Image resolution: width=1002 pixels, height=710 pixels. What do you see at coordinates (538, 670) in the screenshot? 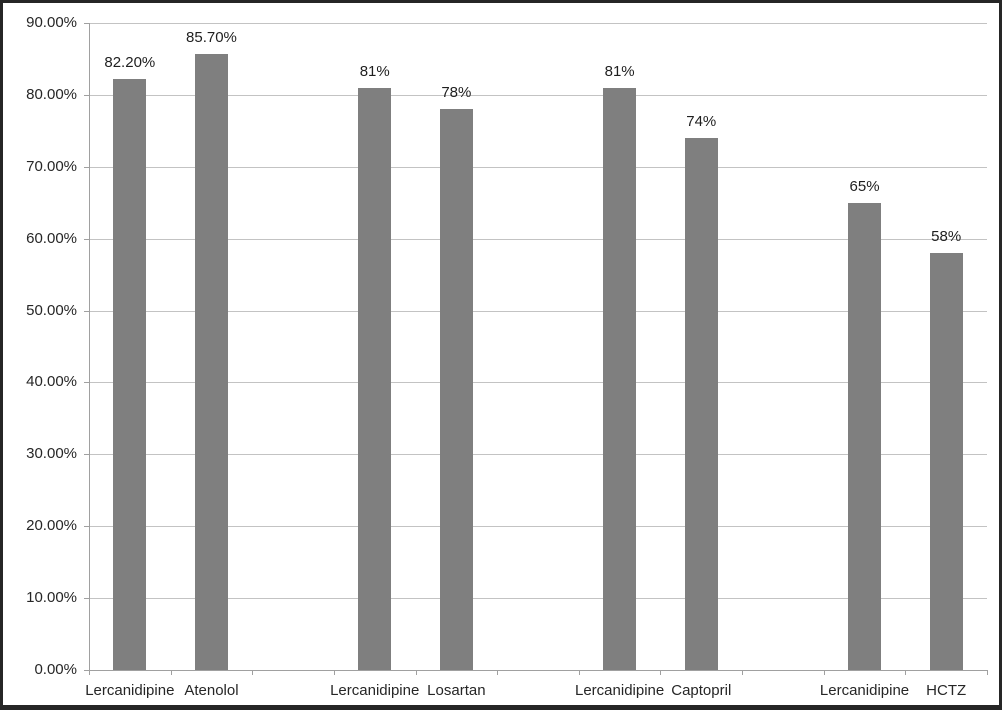
I see `x-axis-line` at bounding box center [538, 670].